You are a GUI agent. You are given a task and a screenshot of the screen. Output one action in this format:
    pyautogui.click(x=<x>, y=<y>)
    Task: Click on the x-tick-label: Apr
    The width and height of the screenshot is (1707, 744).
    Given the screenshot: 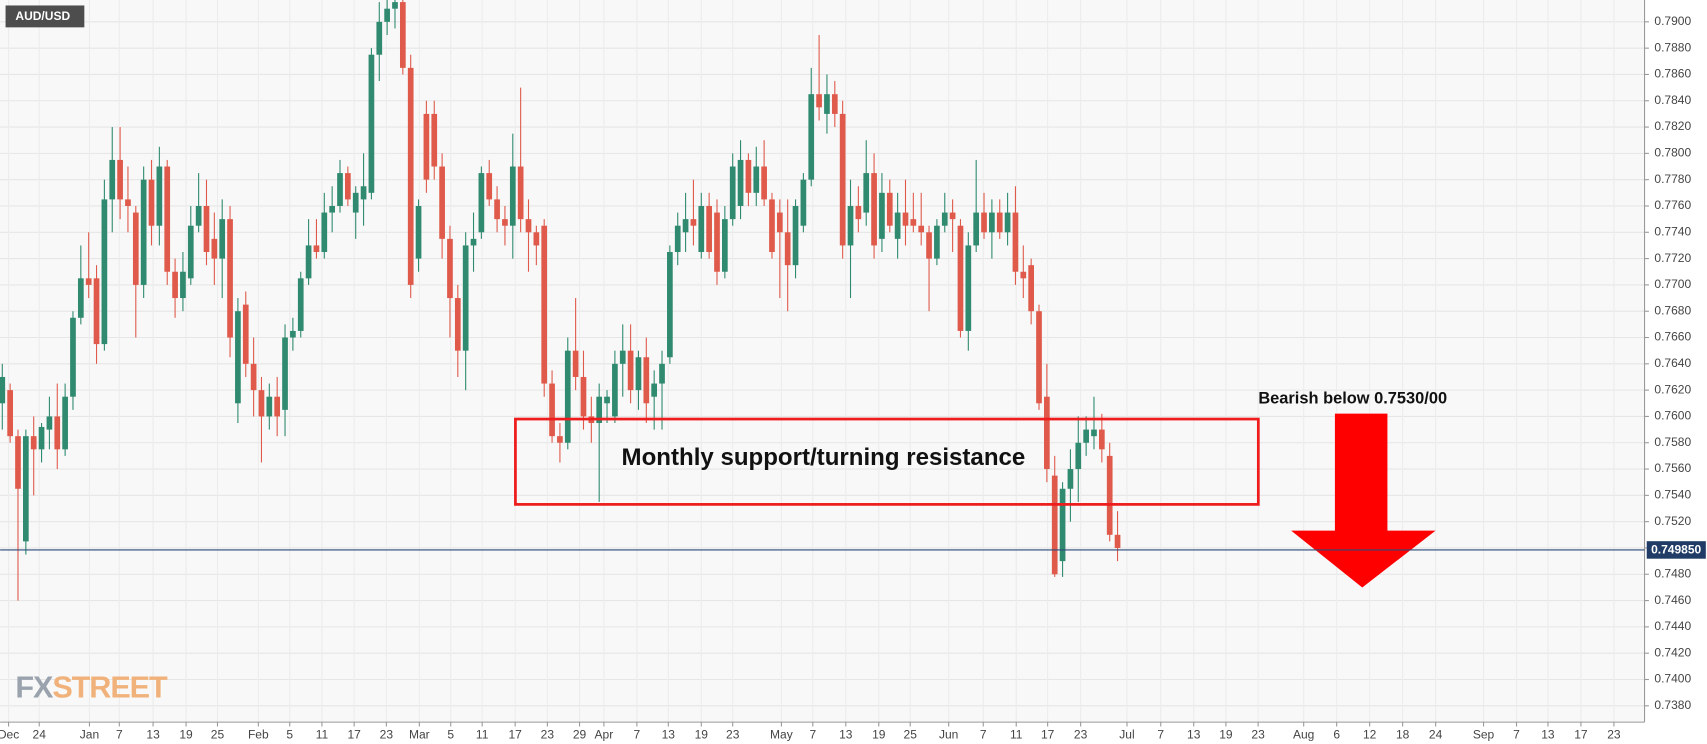 What is the action you would take?
    pyautogui.click(x=604, y=734)
    